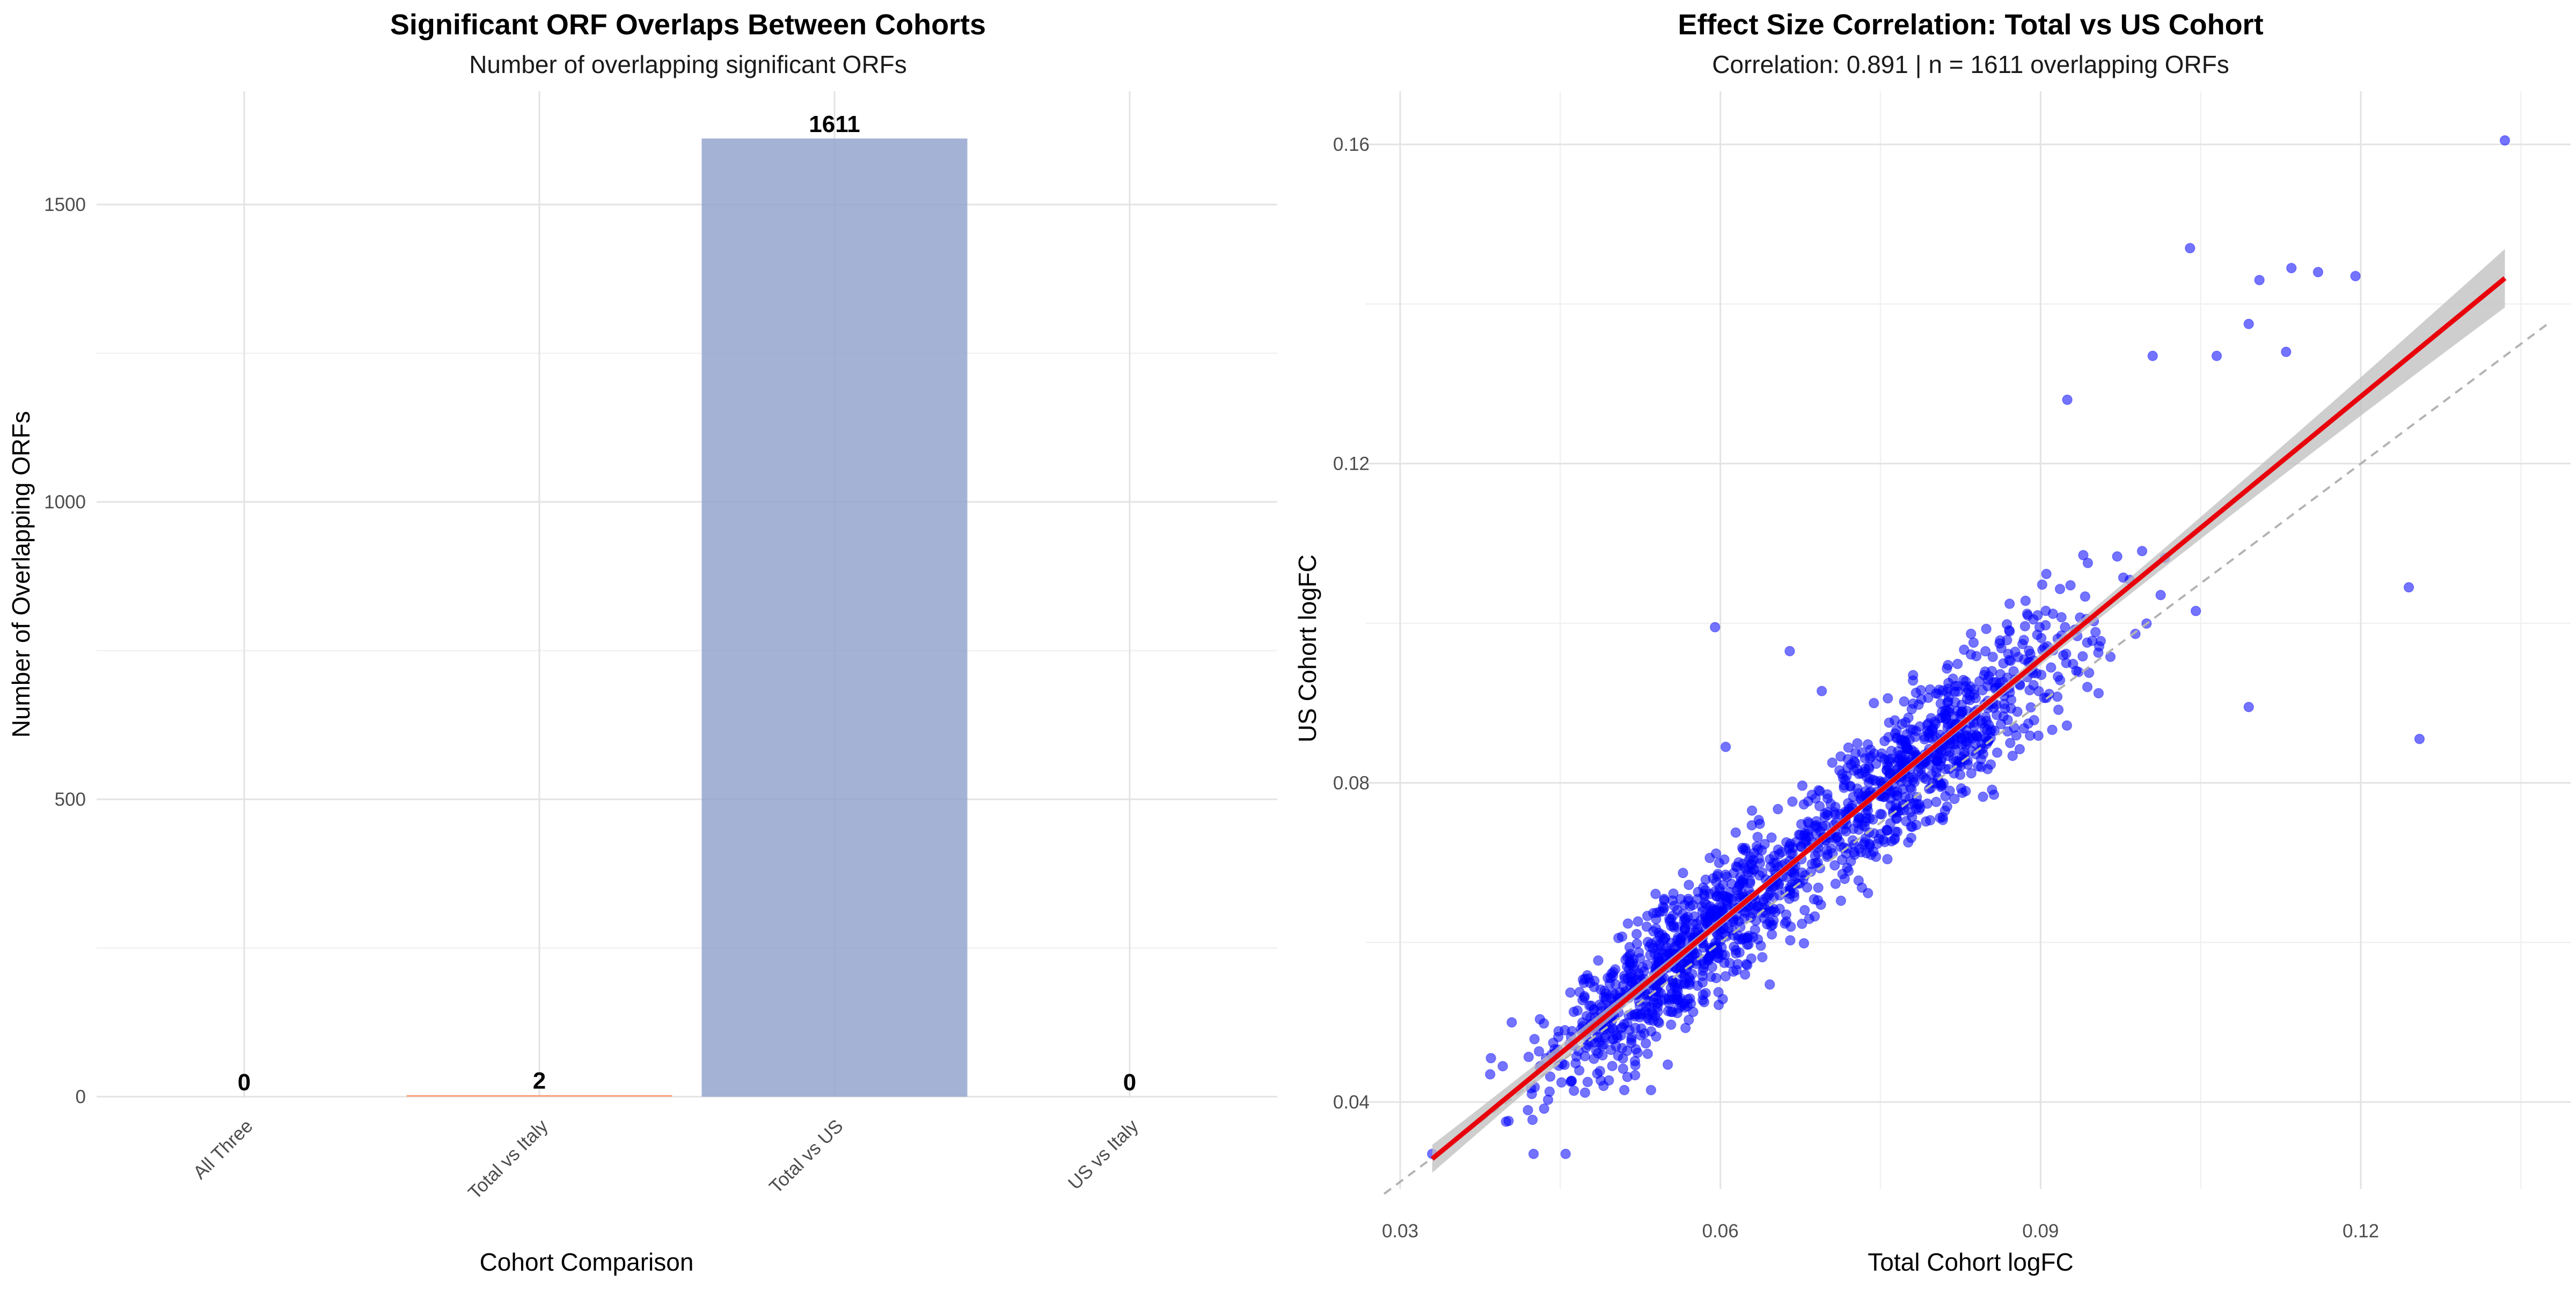 The image size is (2576, 1291). What do you see at coordinates (81, 1096) in the screenshot?
I see `bar-chart-y-tick-label: 0` at bounding box center [81, 1096].